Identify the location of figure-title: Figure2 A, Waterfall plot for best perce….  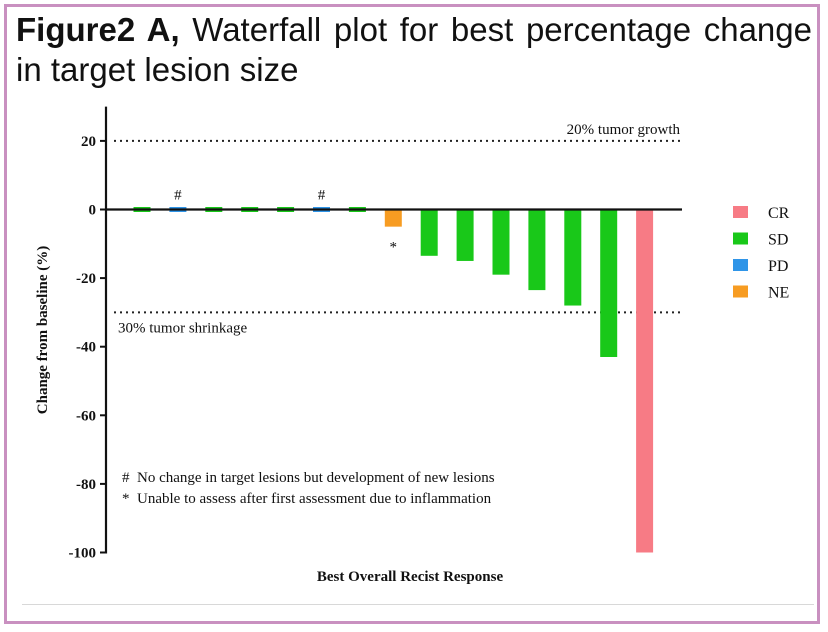
(414, 50).